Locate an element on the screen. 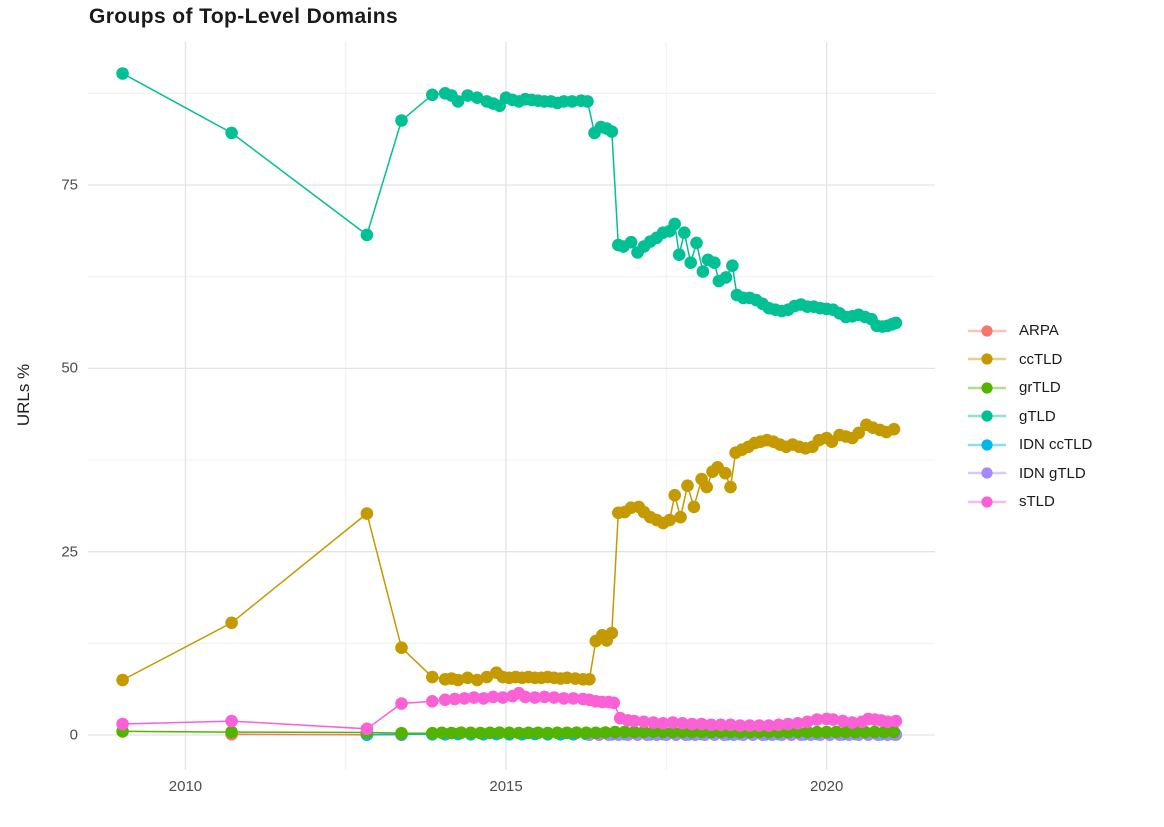 This screenshot has height=827, width=1164. legend-label: ccTLD is located at coordinates (1041, 359).